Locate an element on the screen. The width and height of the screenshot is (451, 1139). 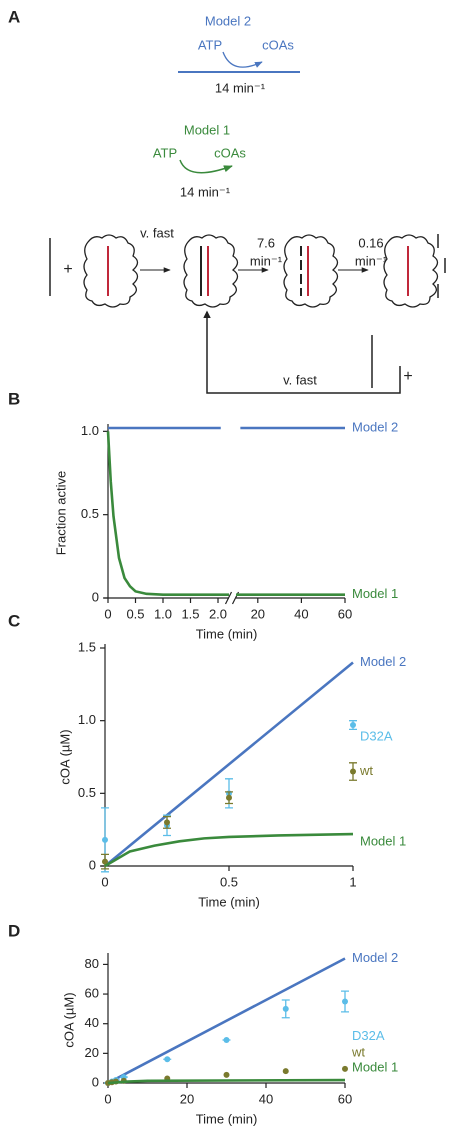
axis-break is located at coordinates (228, 598).